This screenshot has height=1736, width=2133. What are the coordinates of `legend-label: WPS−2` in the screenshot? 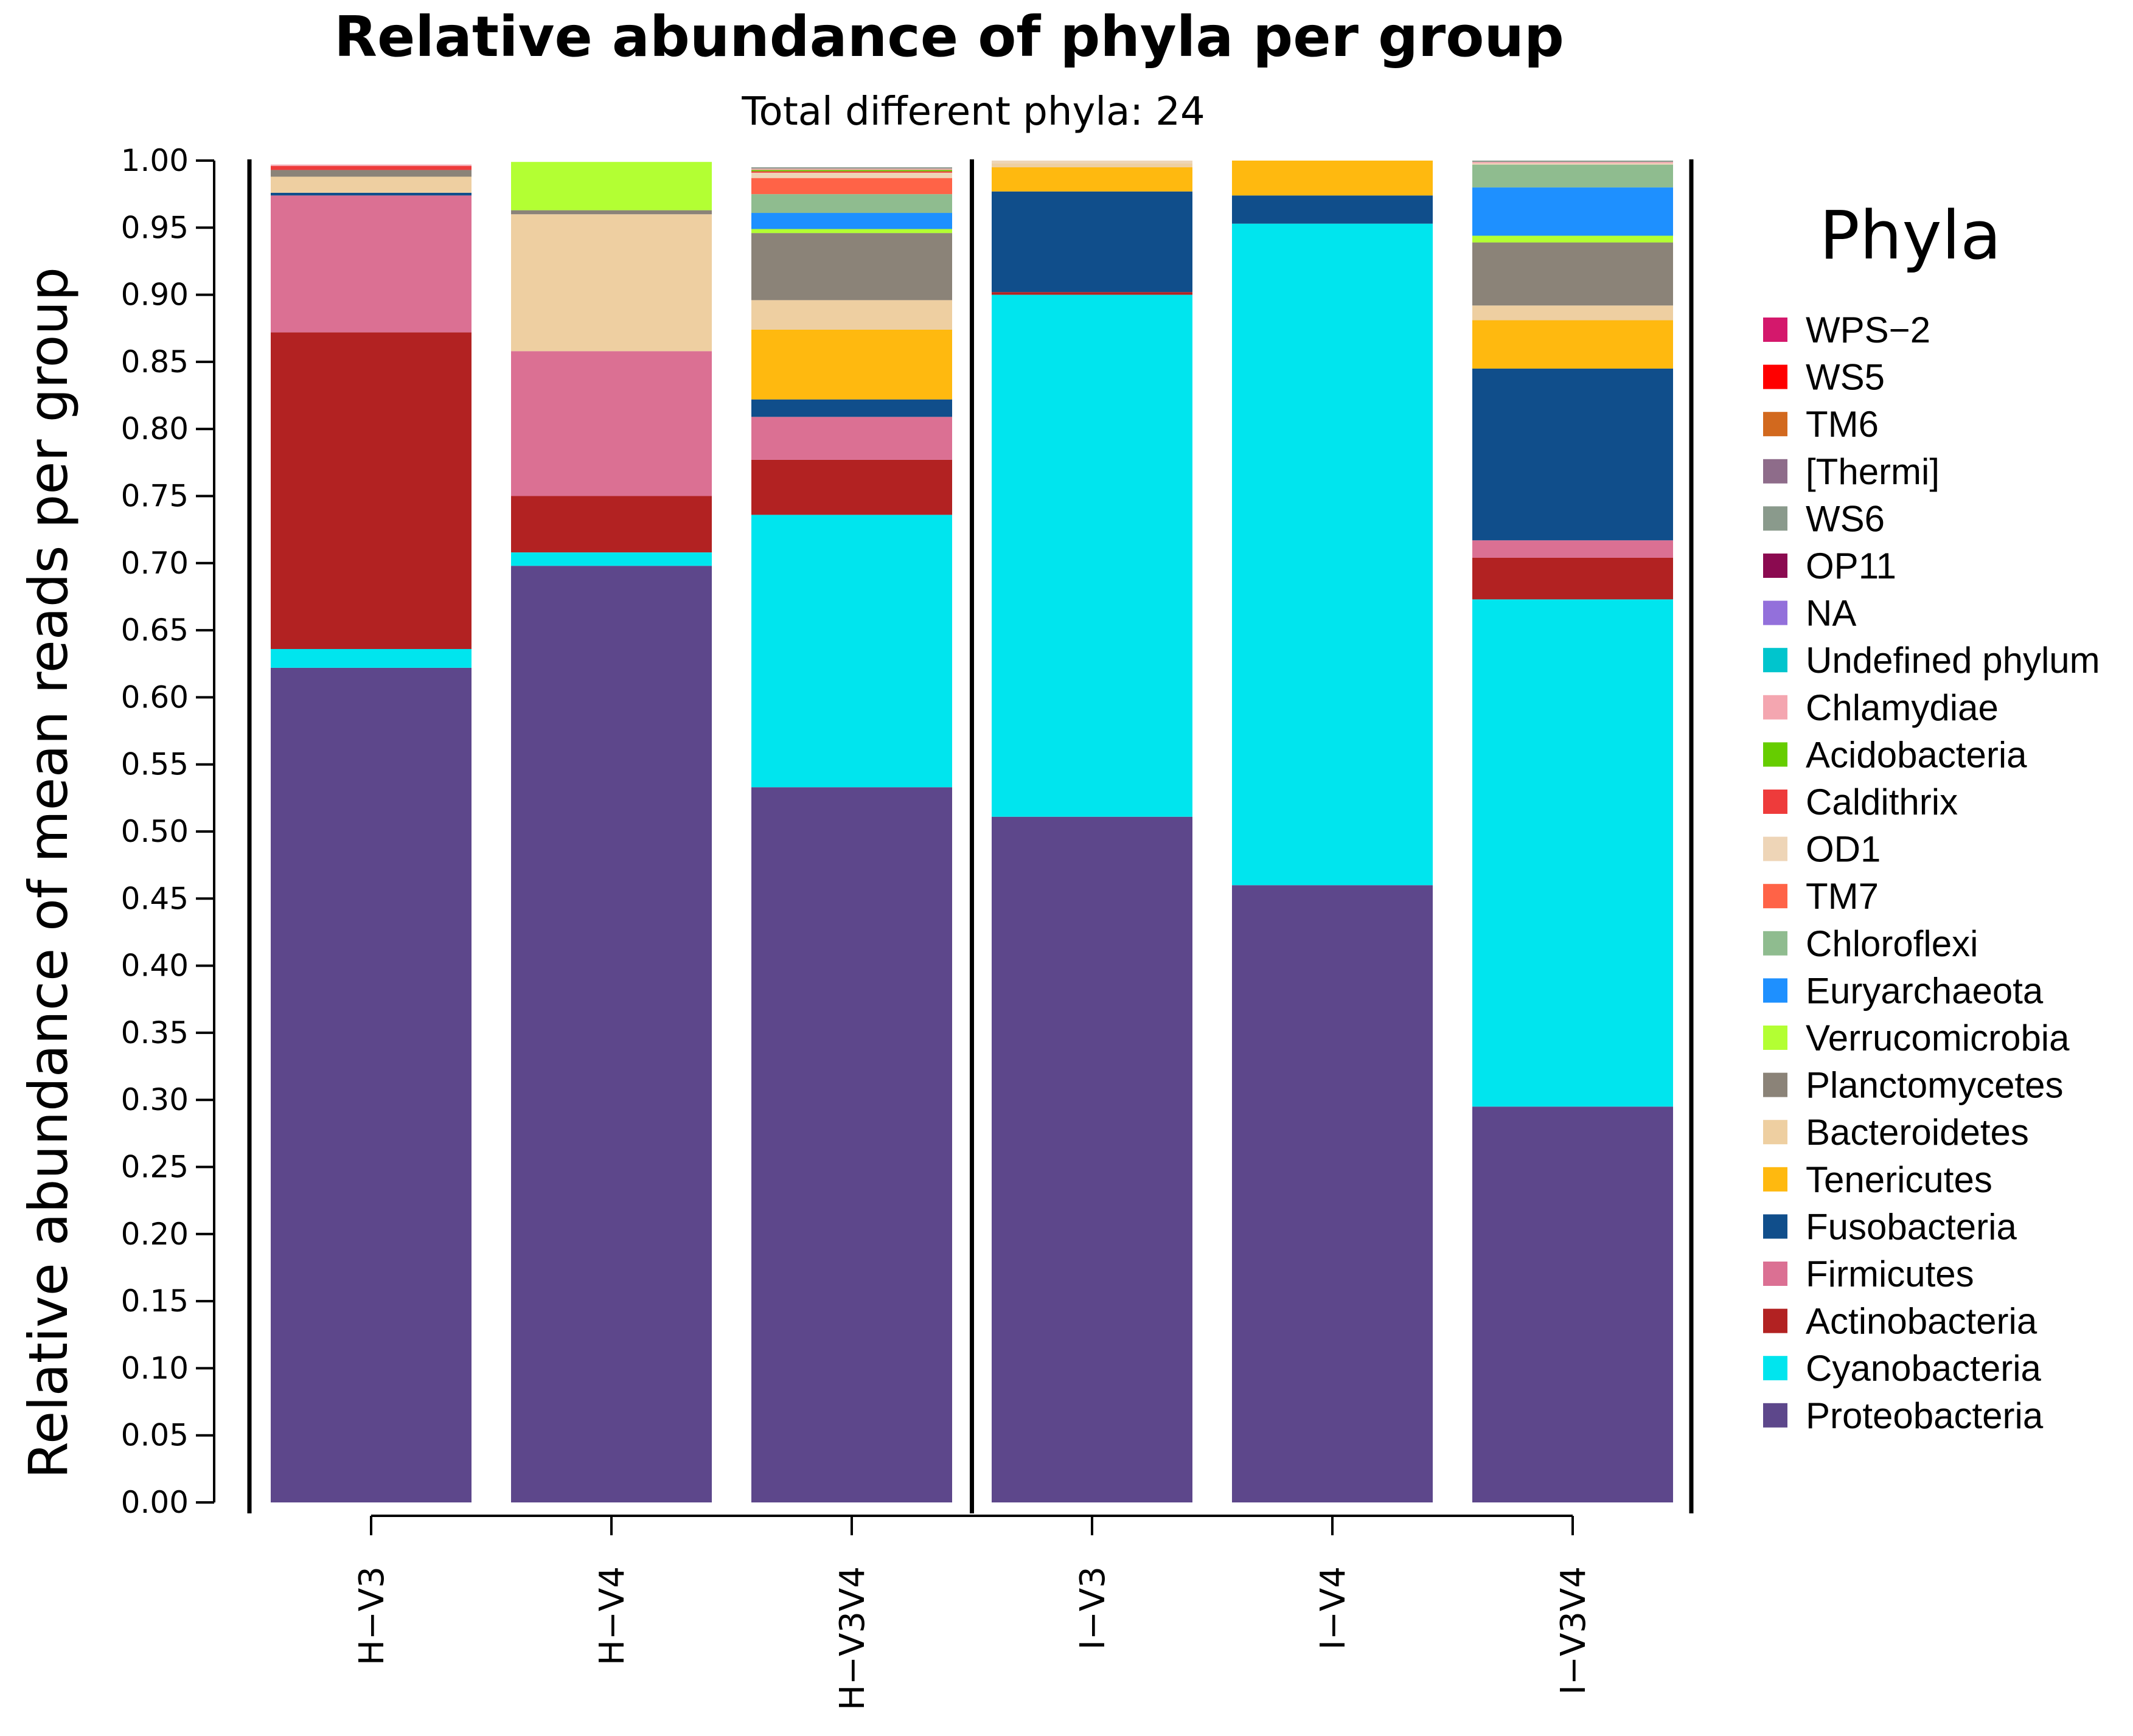 It's located at (1868, 330).